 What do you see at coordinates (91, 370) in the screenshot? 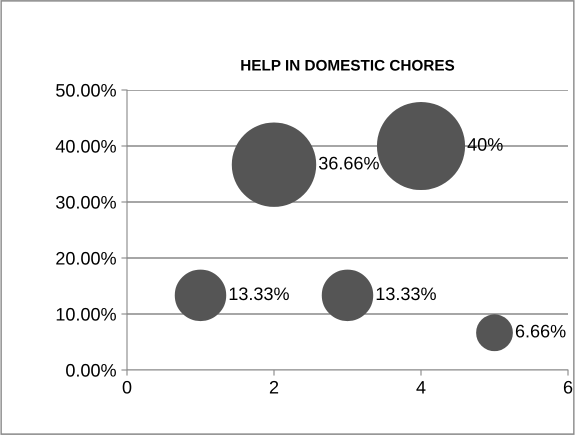
I see `y-tick-label: 0.00%` at bounding box center [91, 370].